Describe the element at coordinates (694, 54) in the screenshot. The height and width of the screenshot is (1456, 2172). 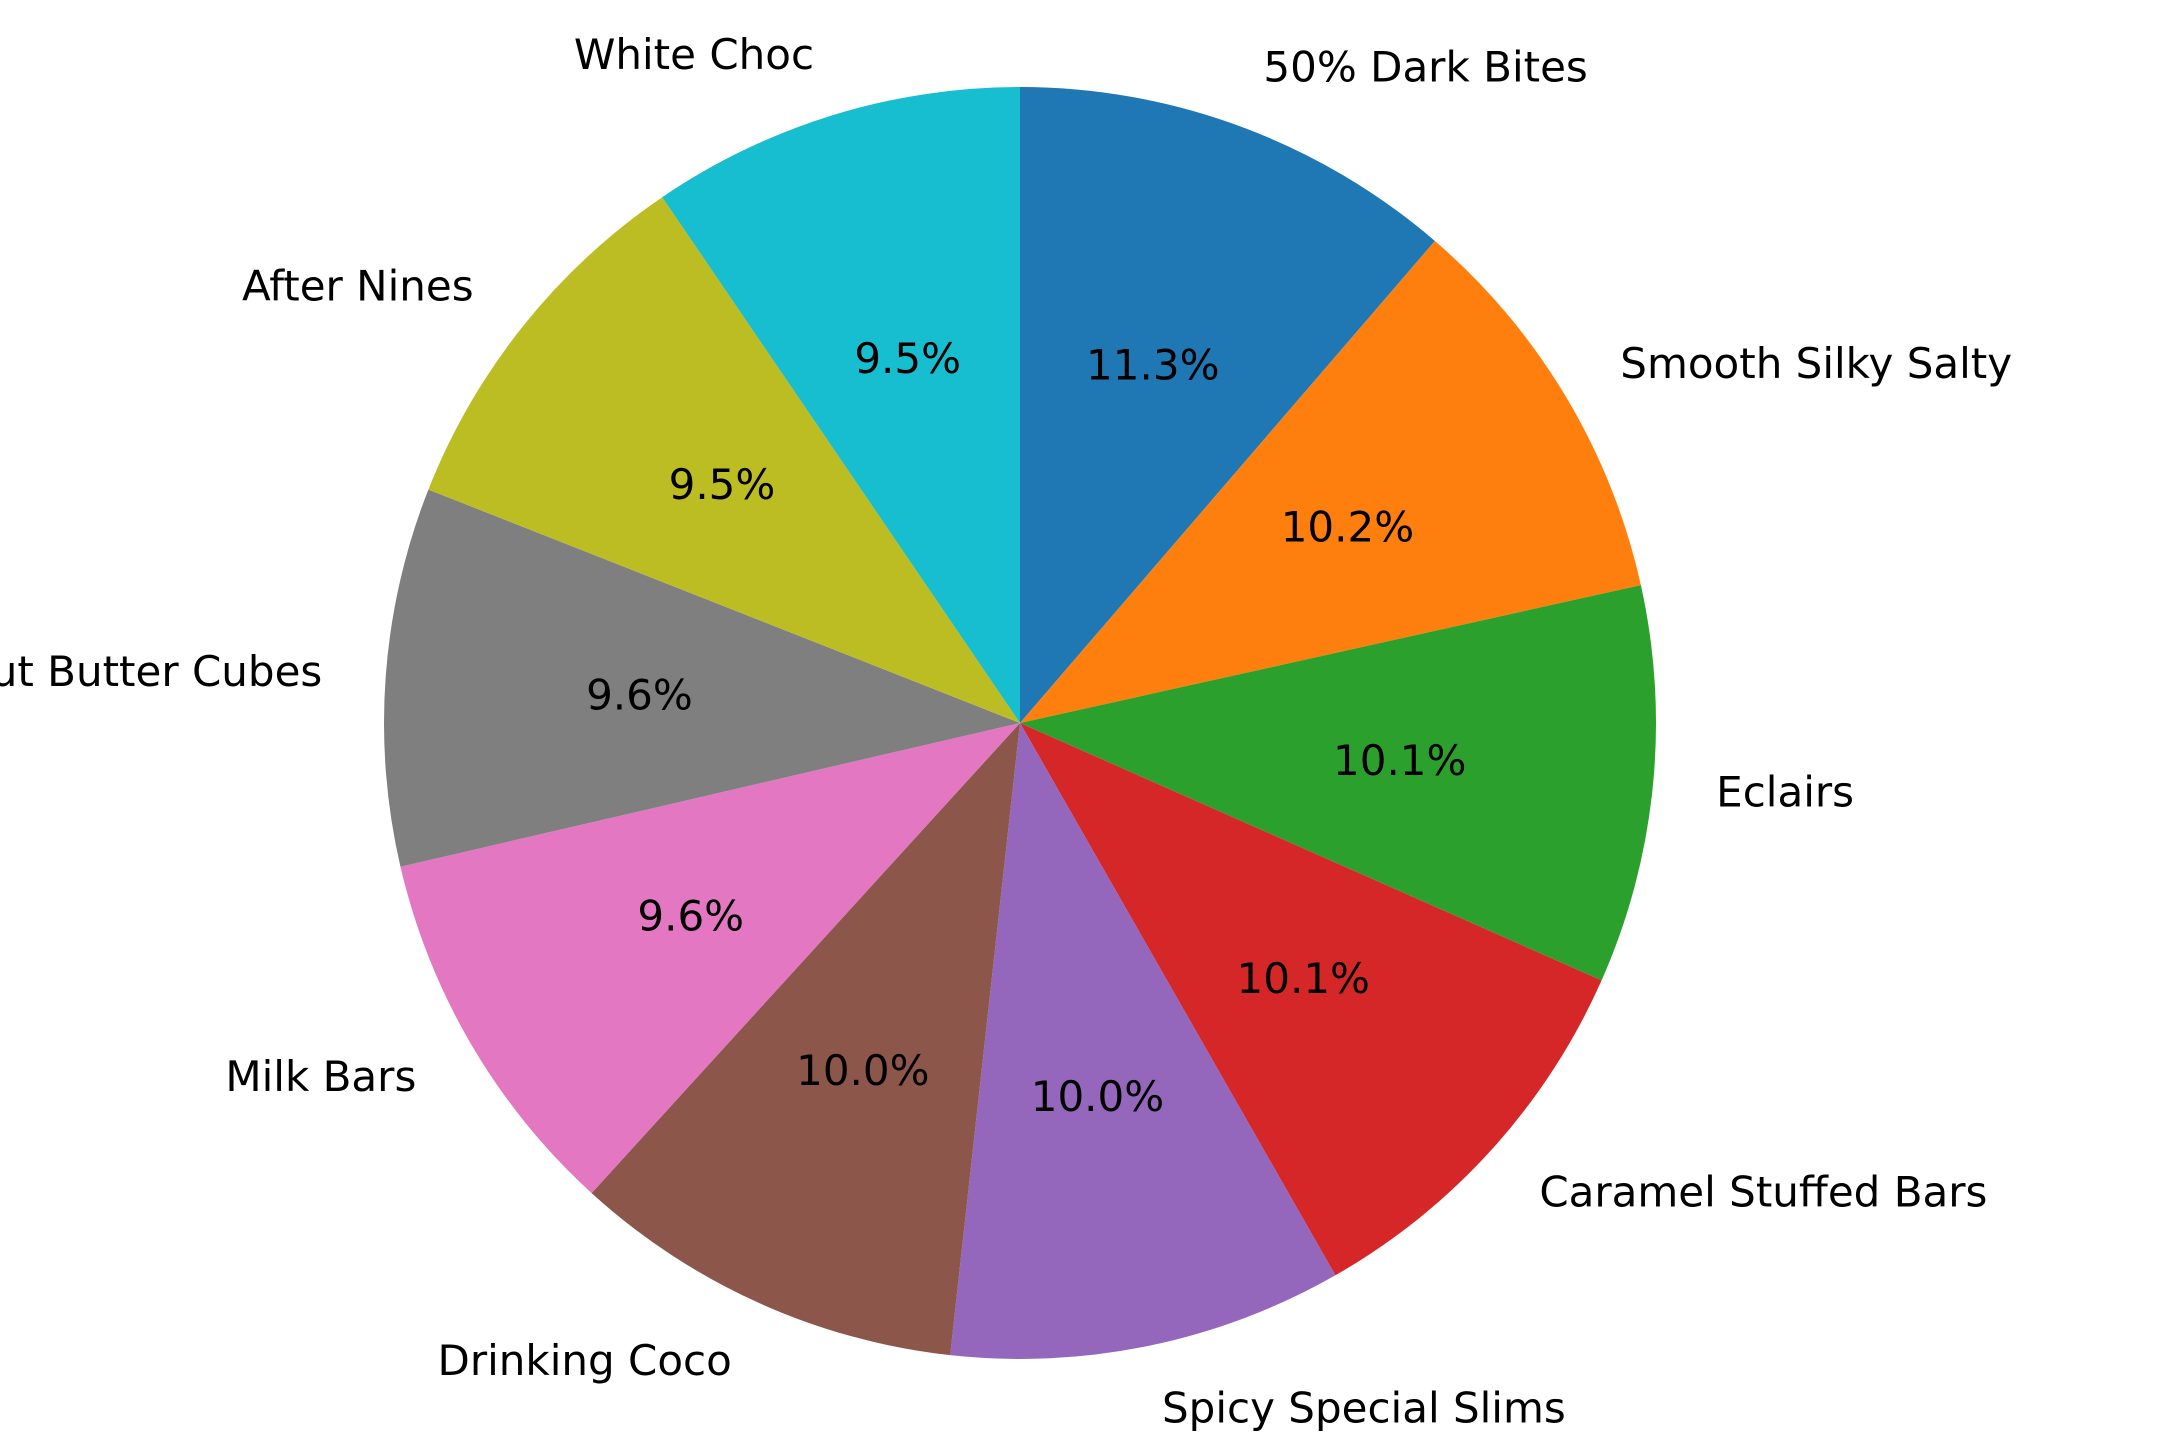
I see `category-label-white-choc: White Choc` at that location.